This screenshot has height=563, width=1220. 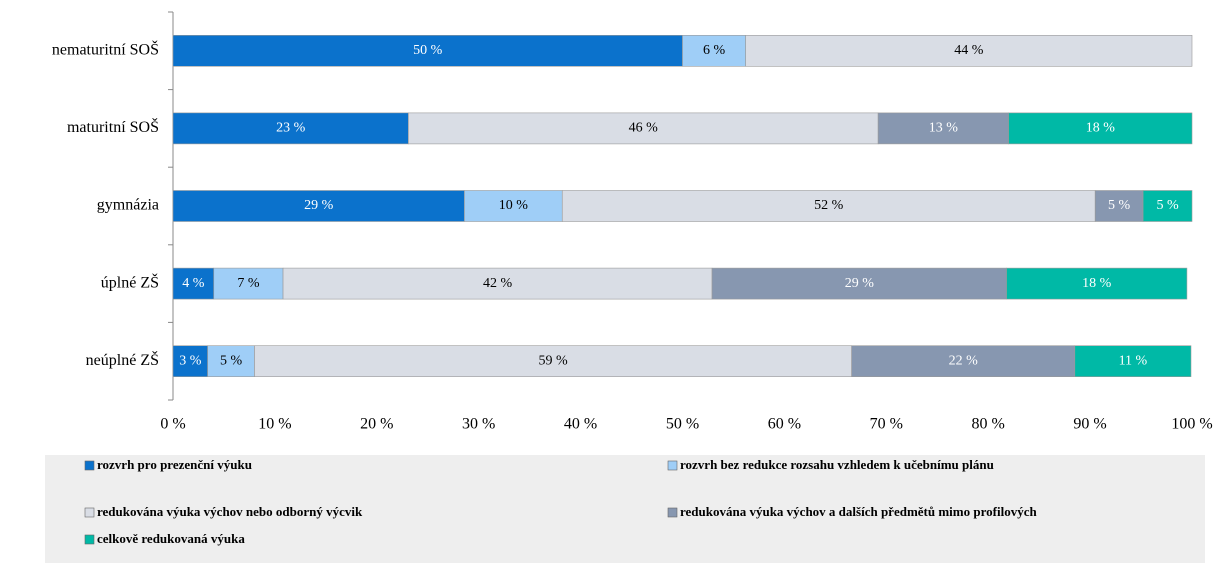 I want to click on y-tick-label: gymnázia, so click(x=128, y=205).